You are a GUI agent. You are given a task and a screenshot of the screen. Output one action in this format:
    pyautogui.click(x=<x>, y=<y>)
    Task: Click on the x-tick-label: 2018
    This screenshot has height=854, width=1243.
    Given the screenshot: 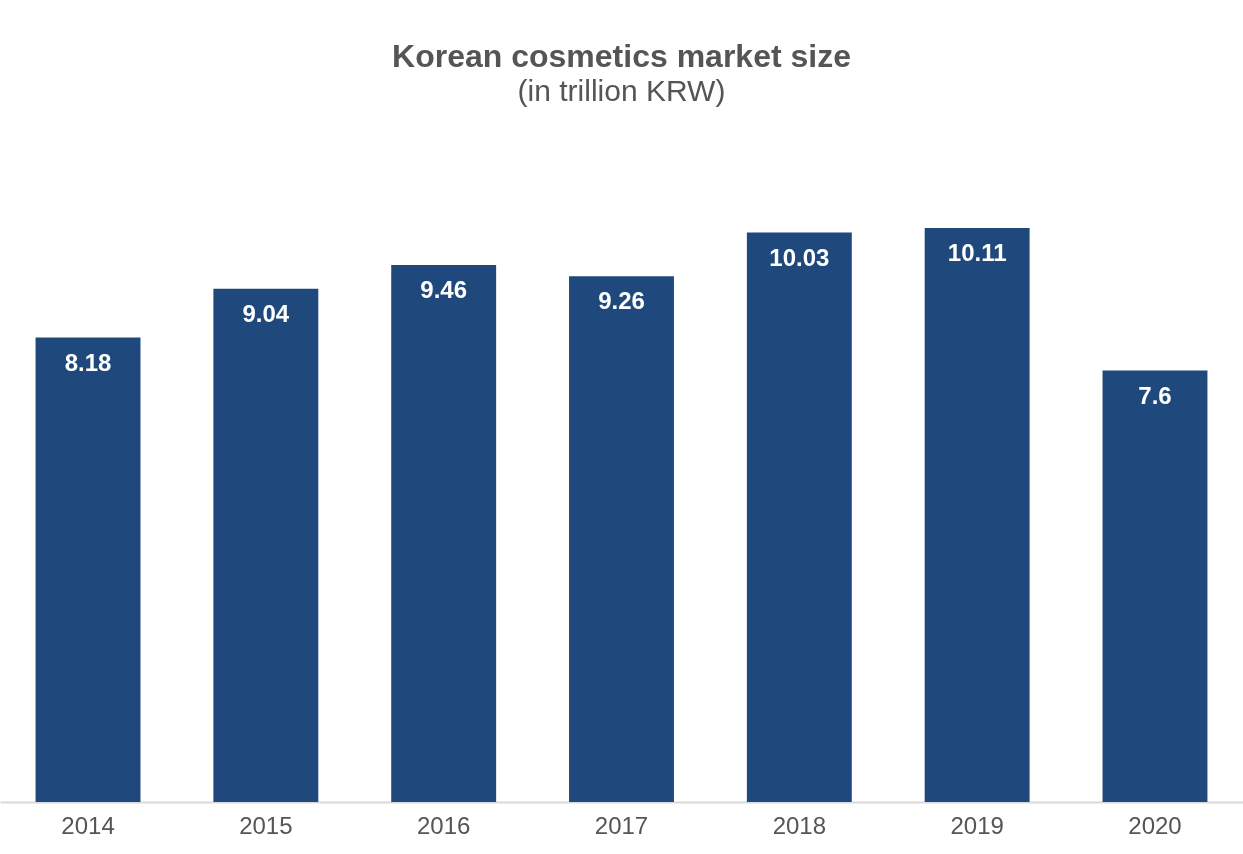 What is the action you would take?
    pyautogui.click(x=799, y=825)
    